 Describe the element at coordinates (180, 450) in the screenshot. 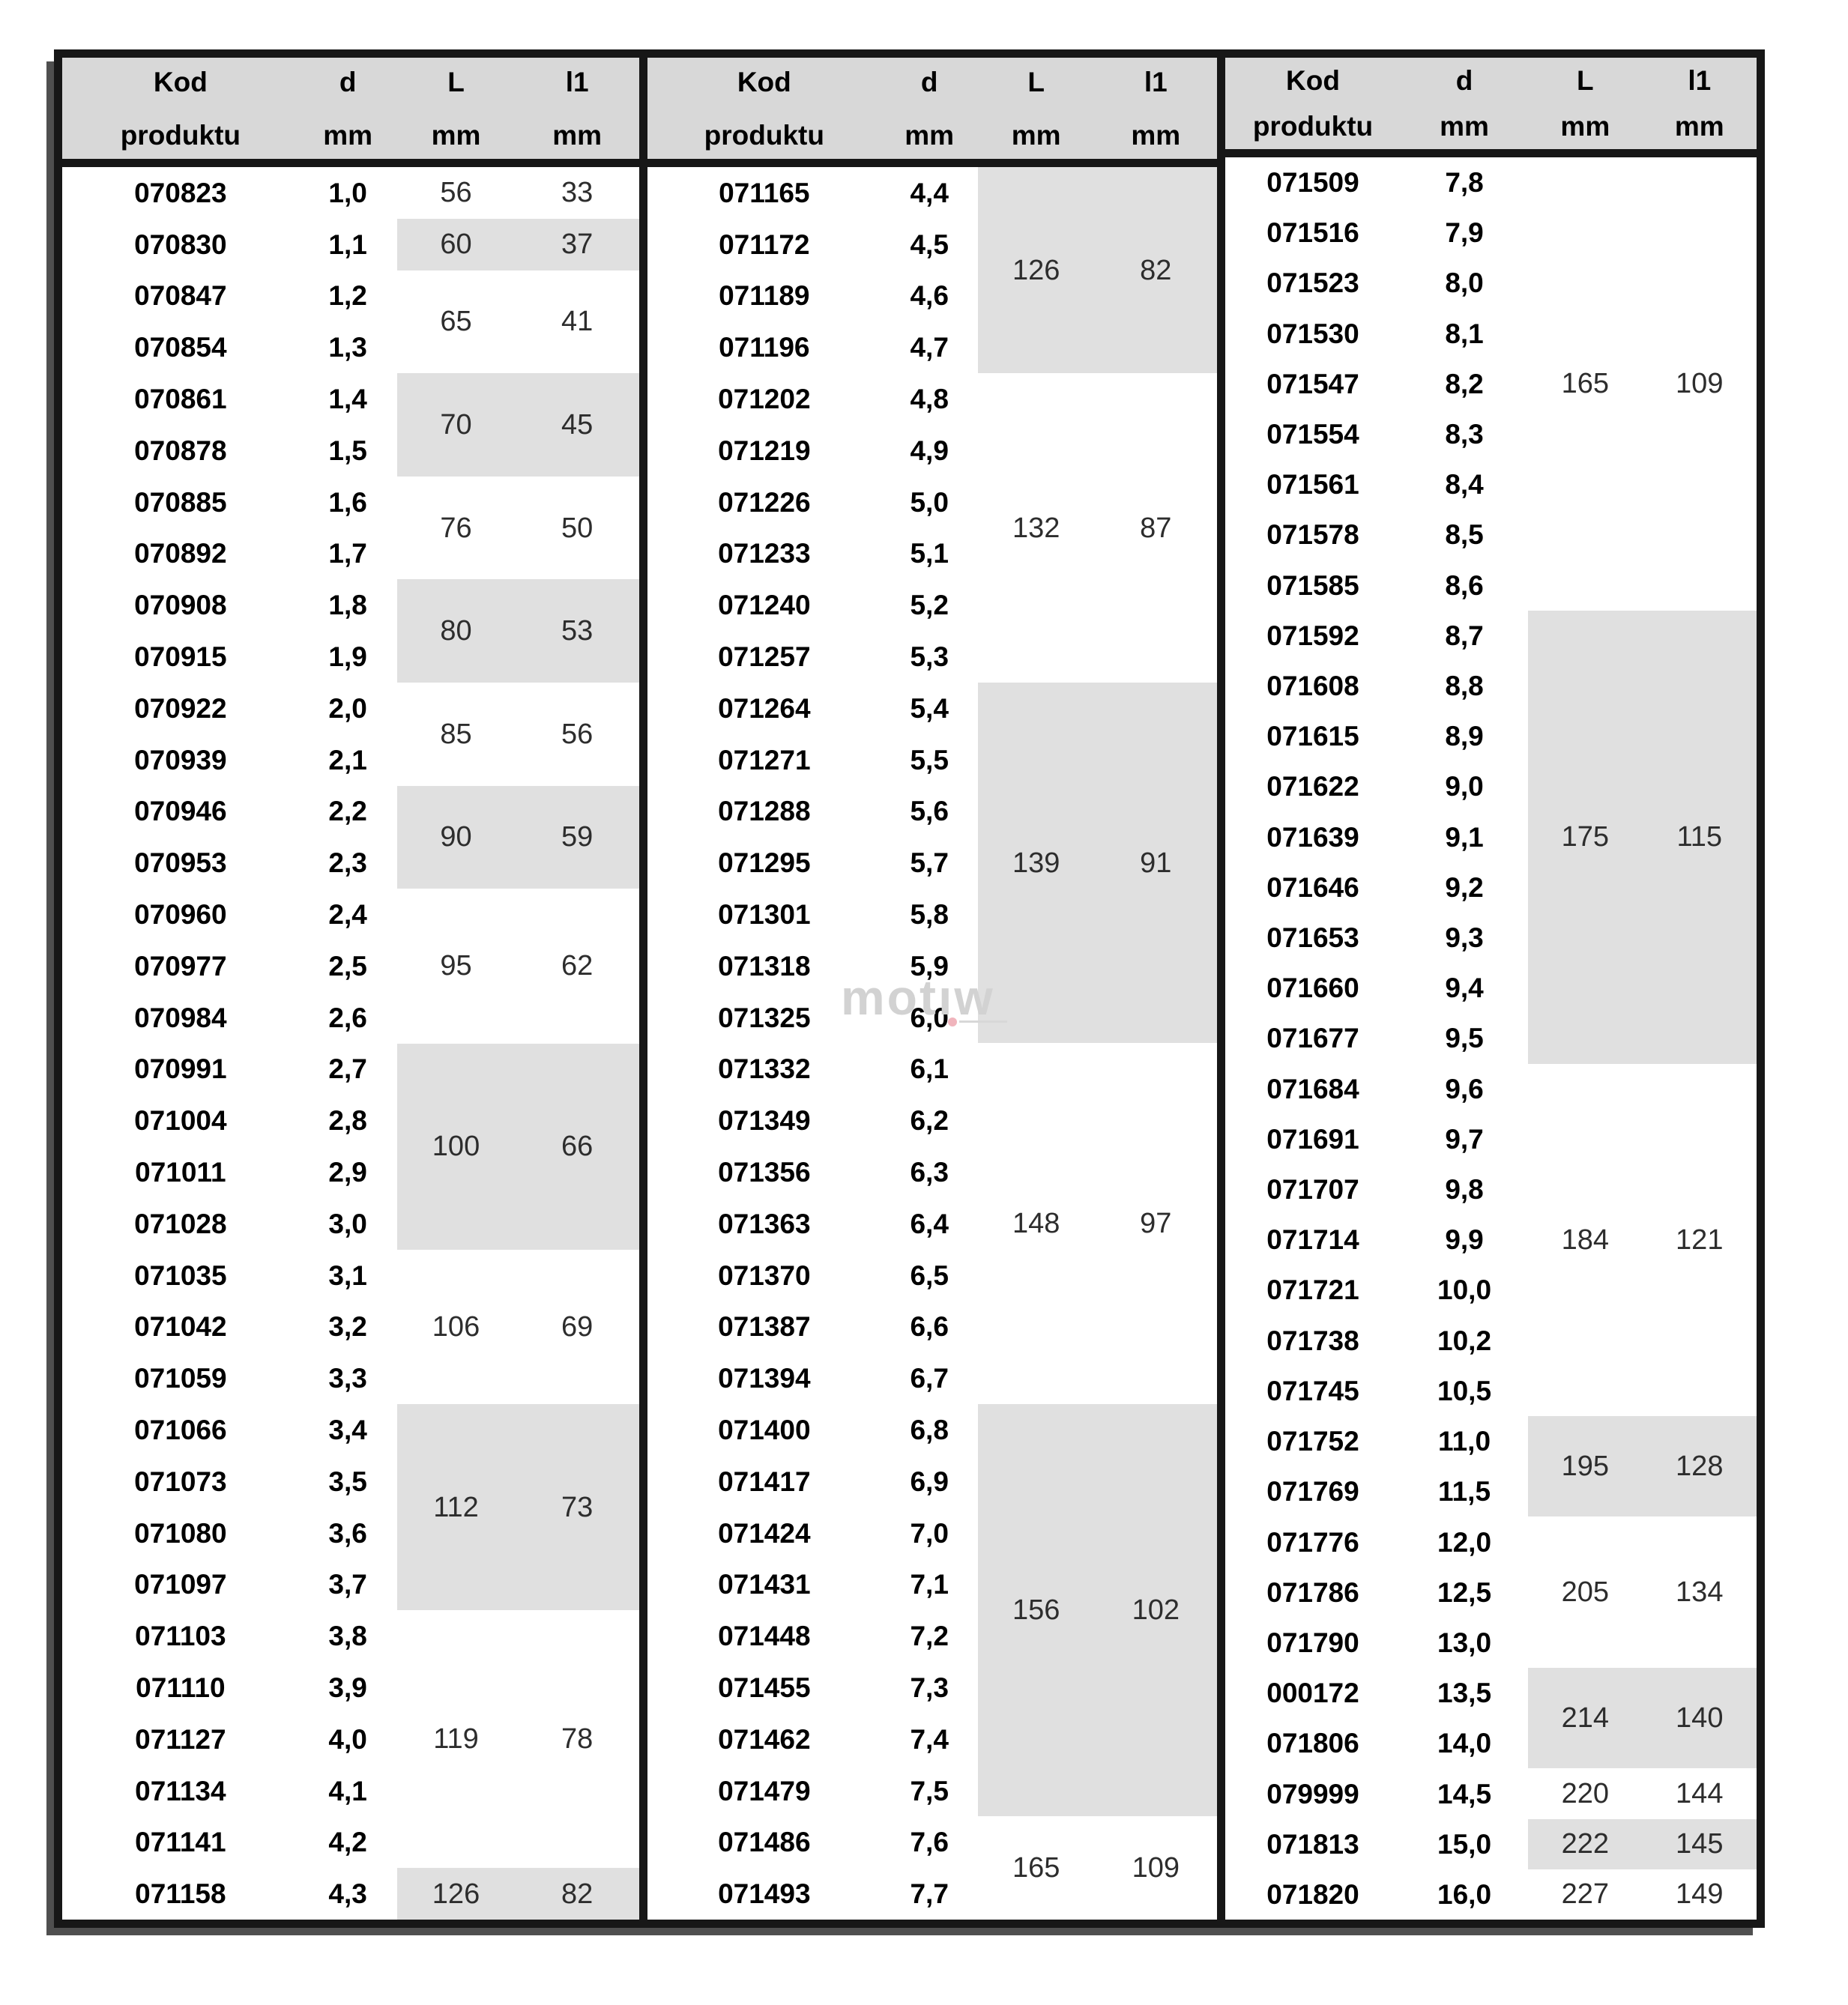

I see `kod-cell: 070878` at that location.